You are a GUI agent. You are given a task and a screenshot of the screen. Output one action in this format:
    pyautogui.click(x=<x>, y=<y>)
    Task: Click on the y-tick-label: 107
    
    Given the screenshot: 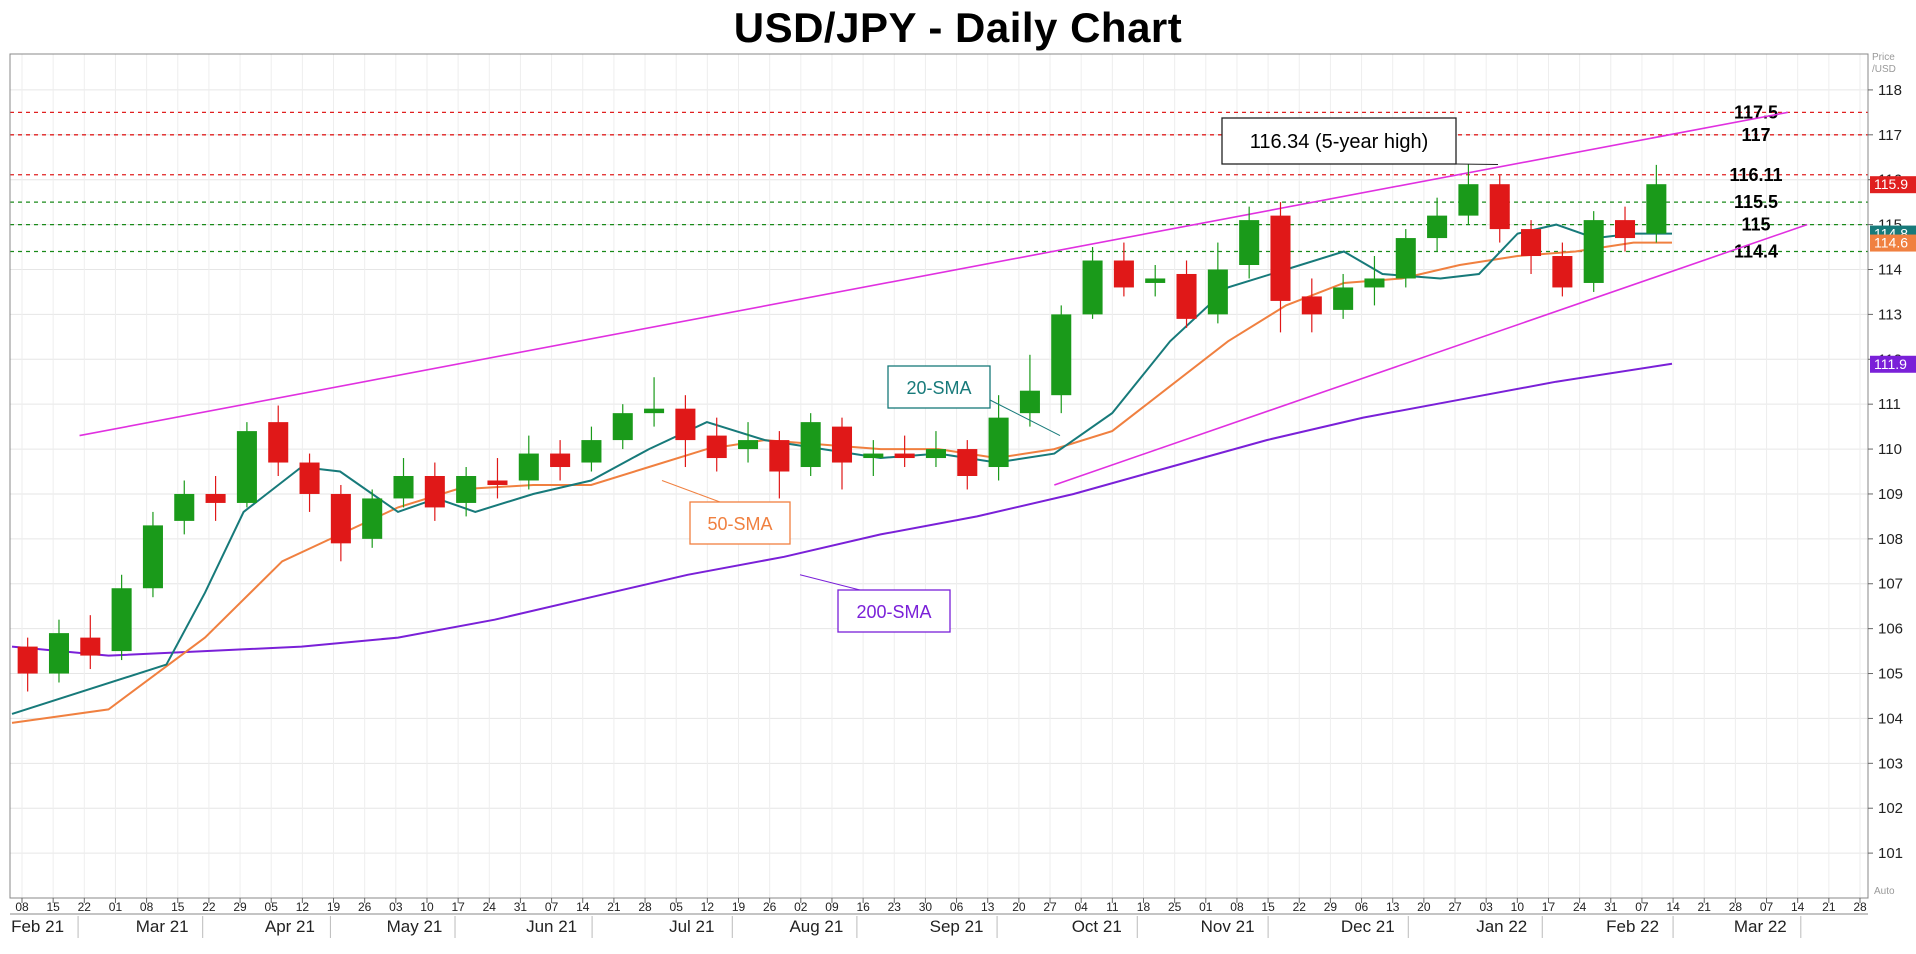 What is the action you would take?
    pyautogui.click(x=1890, y=584)
    